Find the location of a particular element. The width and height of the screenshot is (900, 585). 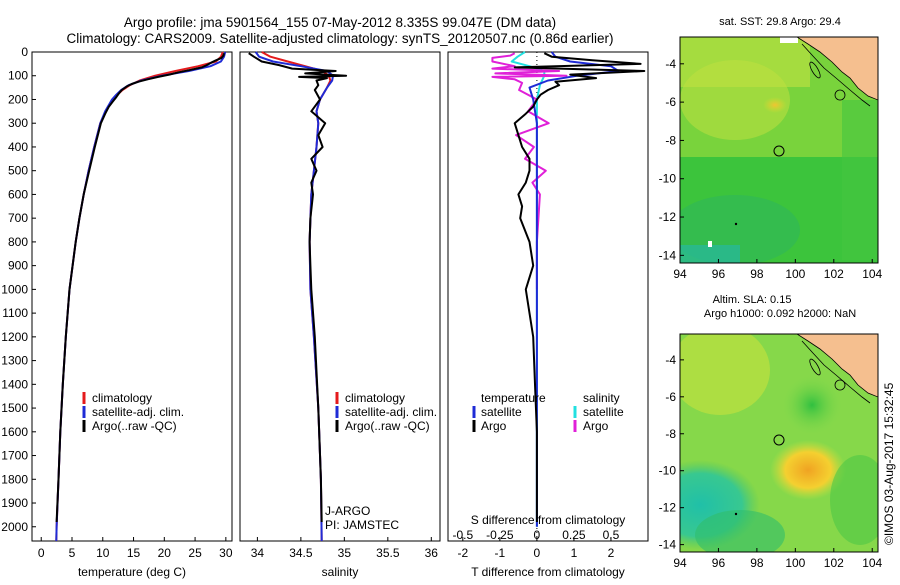

depth-tick-label: 500 is located at coordinates (18, 171).